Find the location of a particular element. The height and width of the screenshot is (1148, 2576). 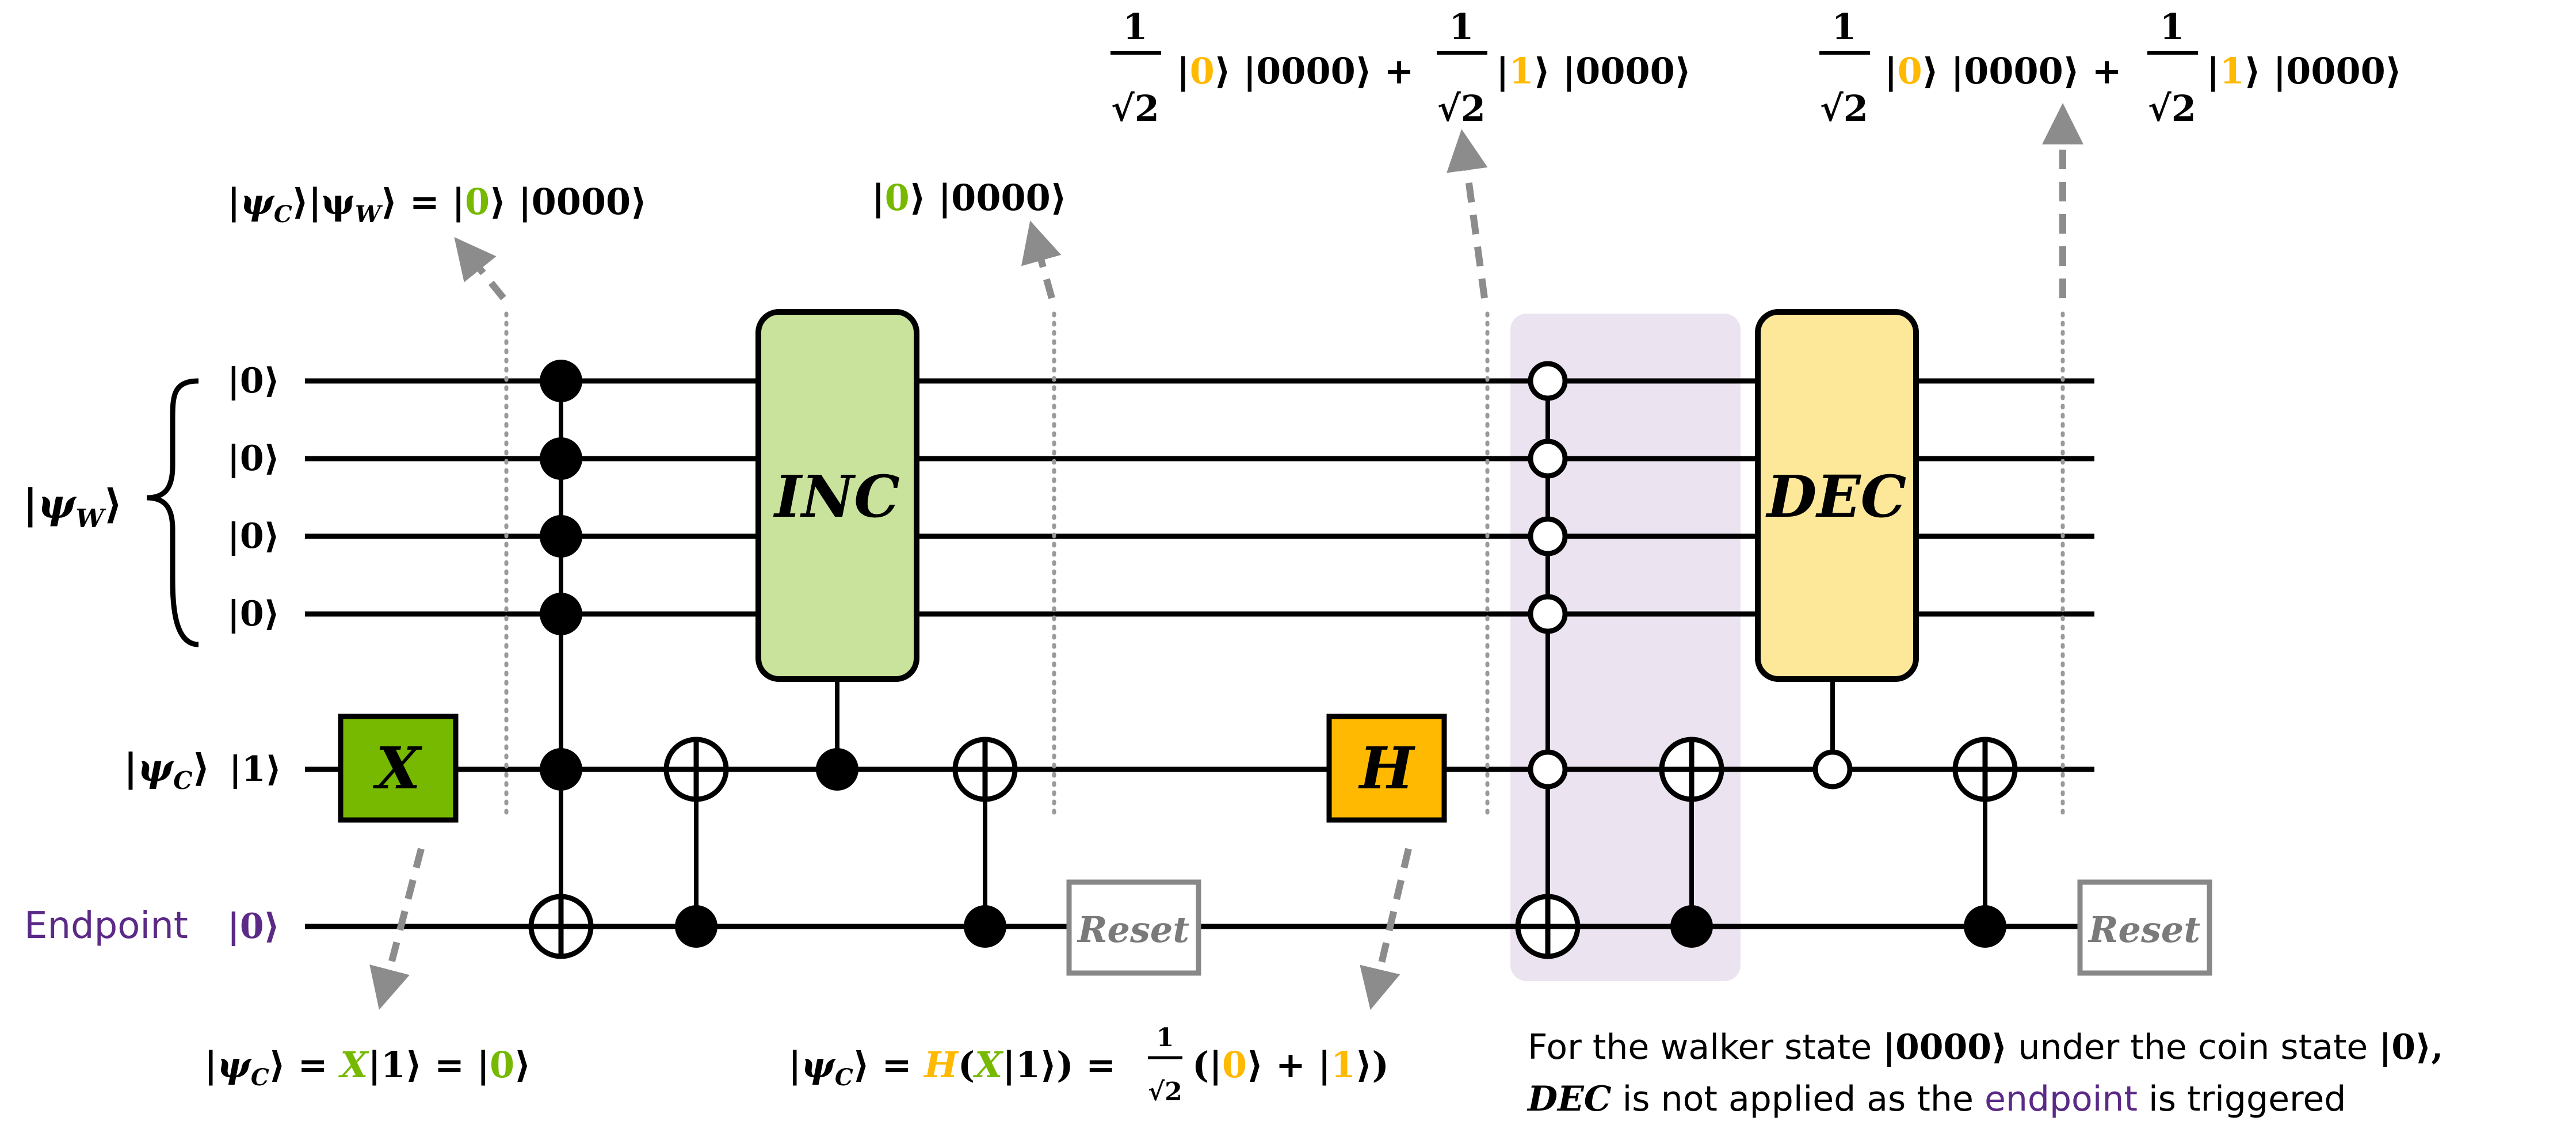

state-annotation-1: |ψC⟩|ψW⟩ = |0⟩ |0000⟩ is located at coordinates (437, 204).